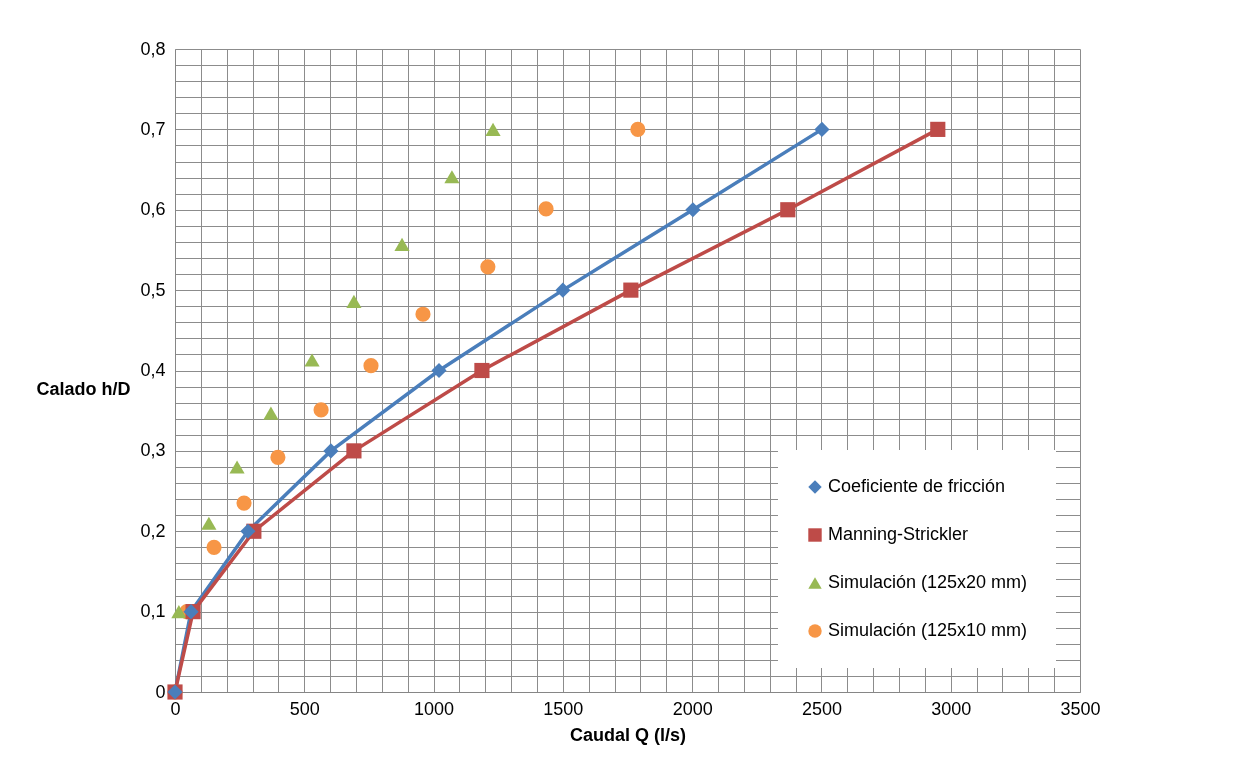 Image resolution: width=1237 pixels, height=781 pixels. I want to click on y-tick-label: 0,4, so click(153, 370).